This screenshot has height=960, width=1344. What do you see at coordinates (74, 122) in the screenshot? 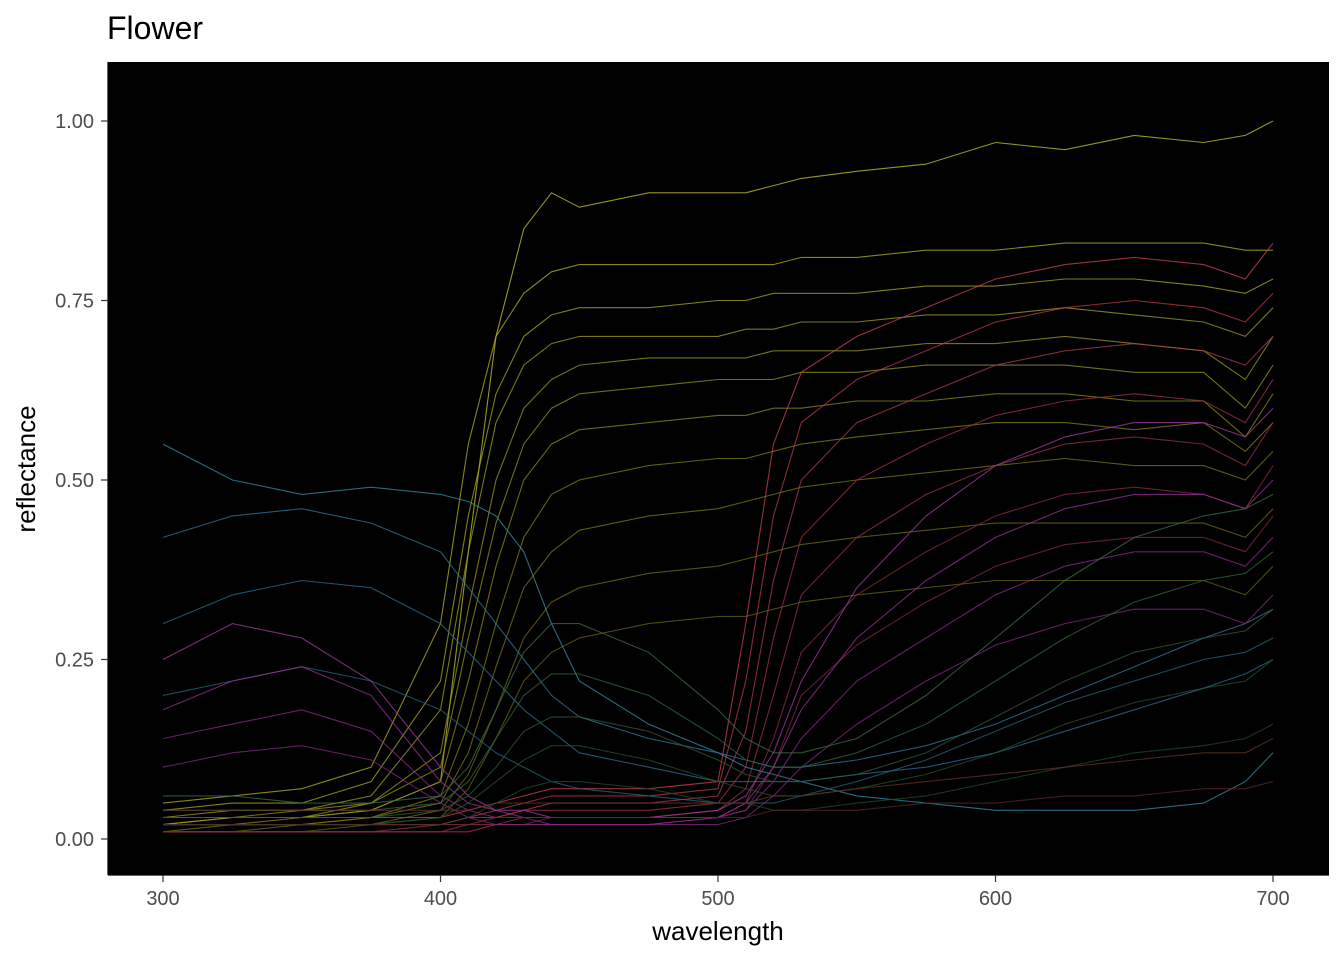
I see `y-tick-label: 1.00` at bounding box center [74, 122].